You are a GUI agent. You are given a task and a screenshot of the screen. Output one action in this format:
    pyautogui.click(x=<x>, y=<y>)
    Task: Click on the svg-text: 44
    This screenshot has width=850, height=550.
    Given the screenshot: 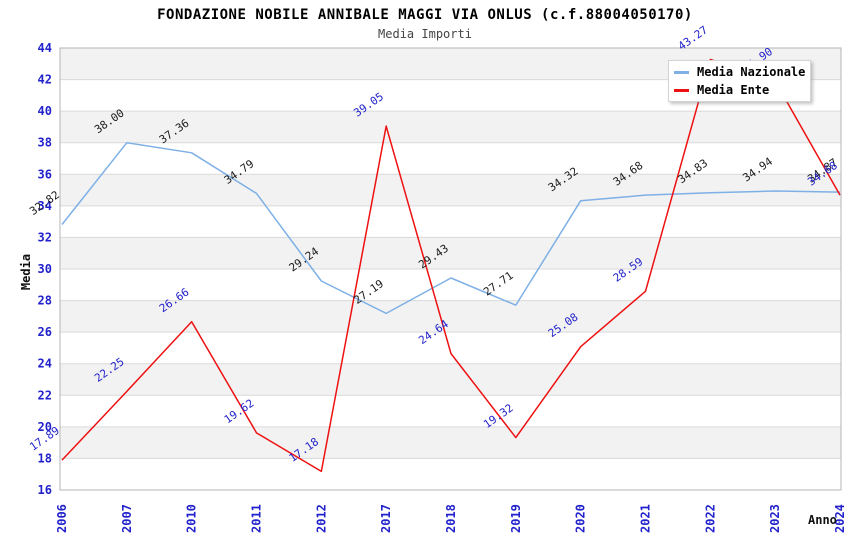 What is the action you would take?
    pyautogui.click(x=45, y=48)
    